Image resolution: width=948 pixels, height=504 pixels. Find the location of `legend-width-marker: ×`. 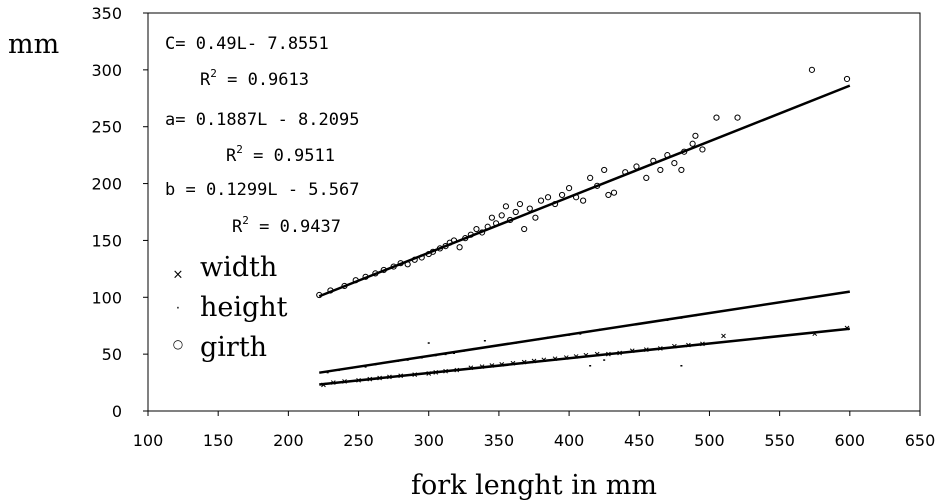

legend-width-marker: × is located at coordinates (178, 275).